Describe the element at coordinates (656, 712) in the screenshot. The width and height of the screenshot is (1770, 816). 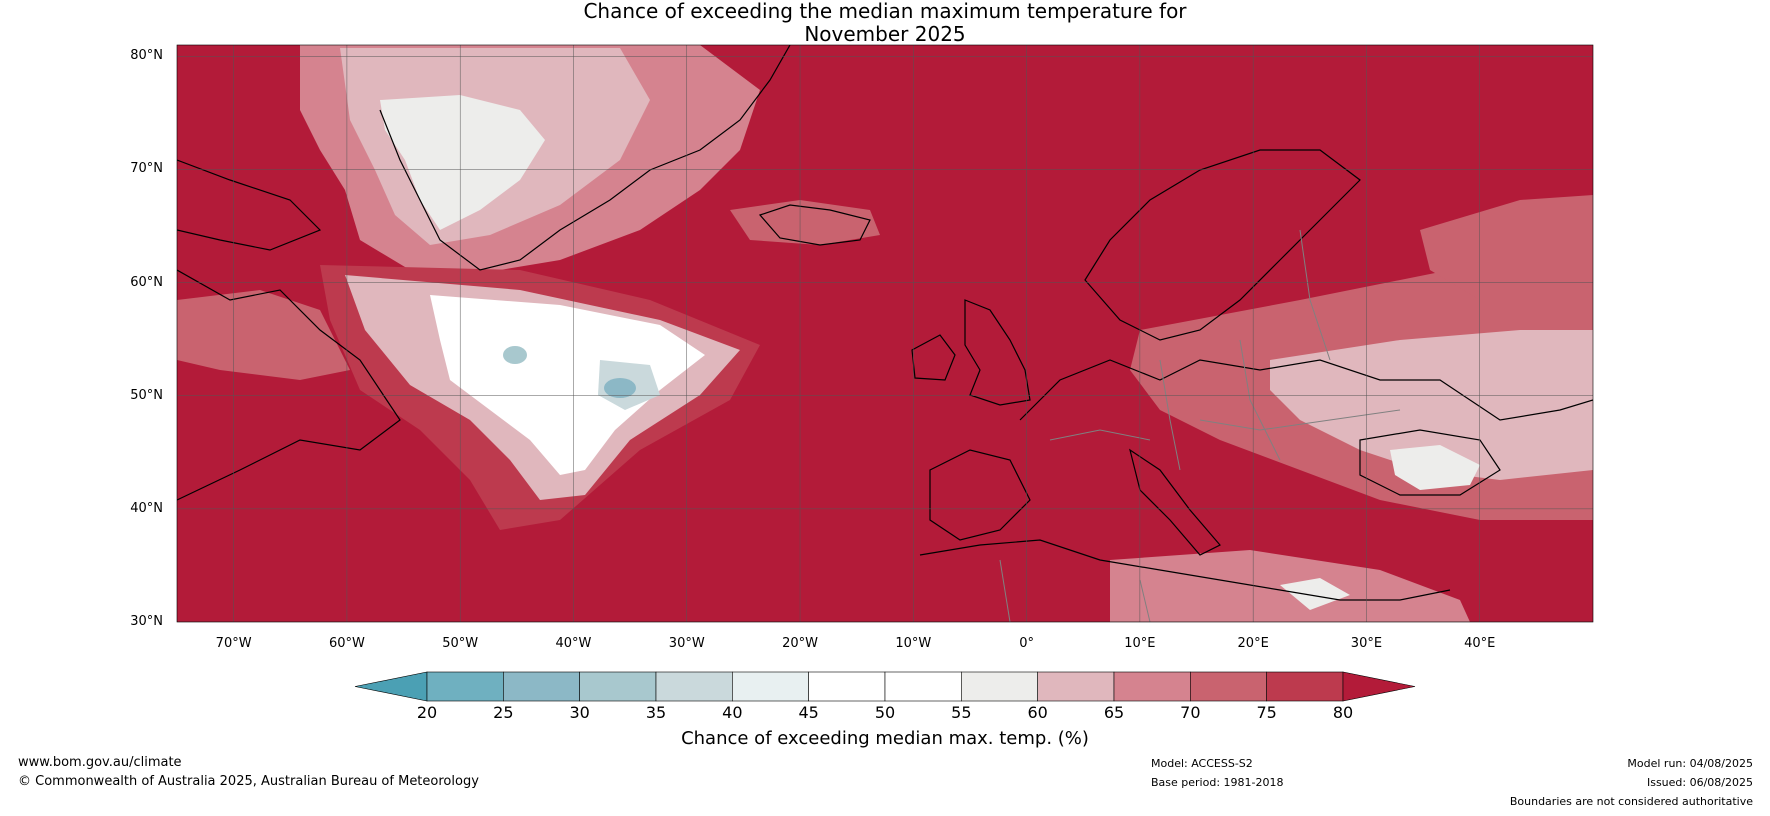
I see `colorbar-tick-label: 35` at that location.